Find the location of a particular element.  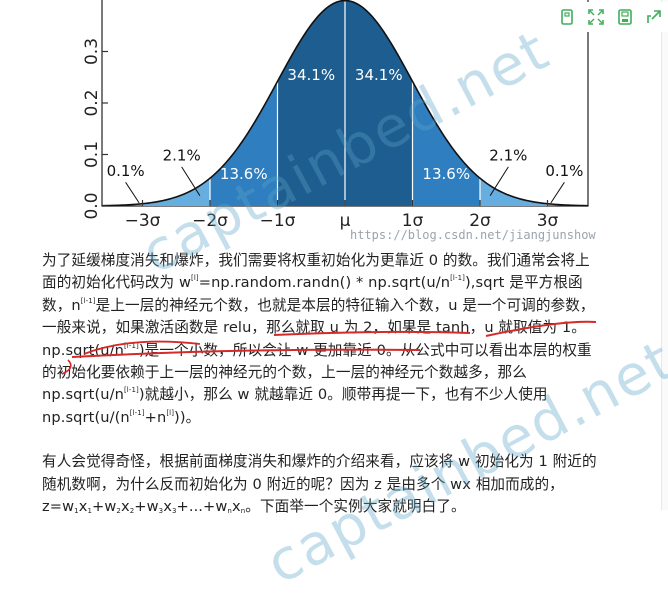

x-tick-label-0: −3σ is located at coordinates (143, 221).